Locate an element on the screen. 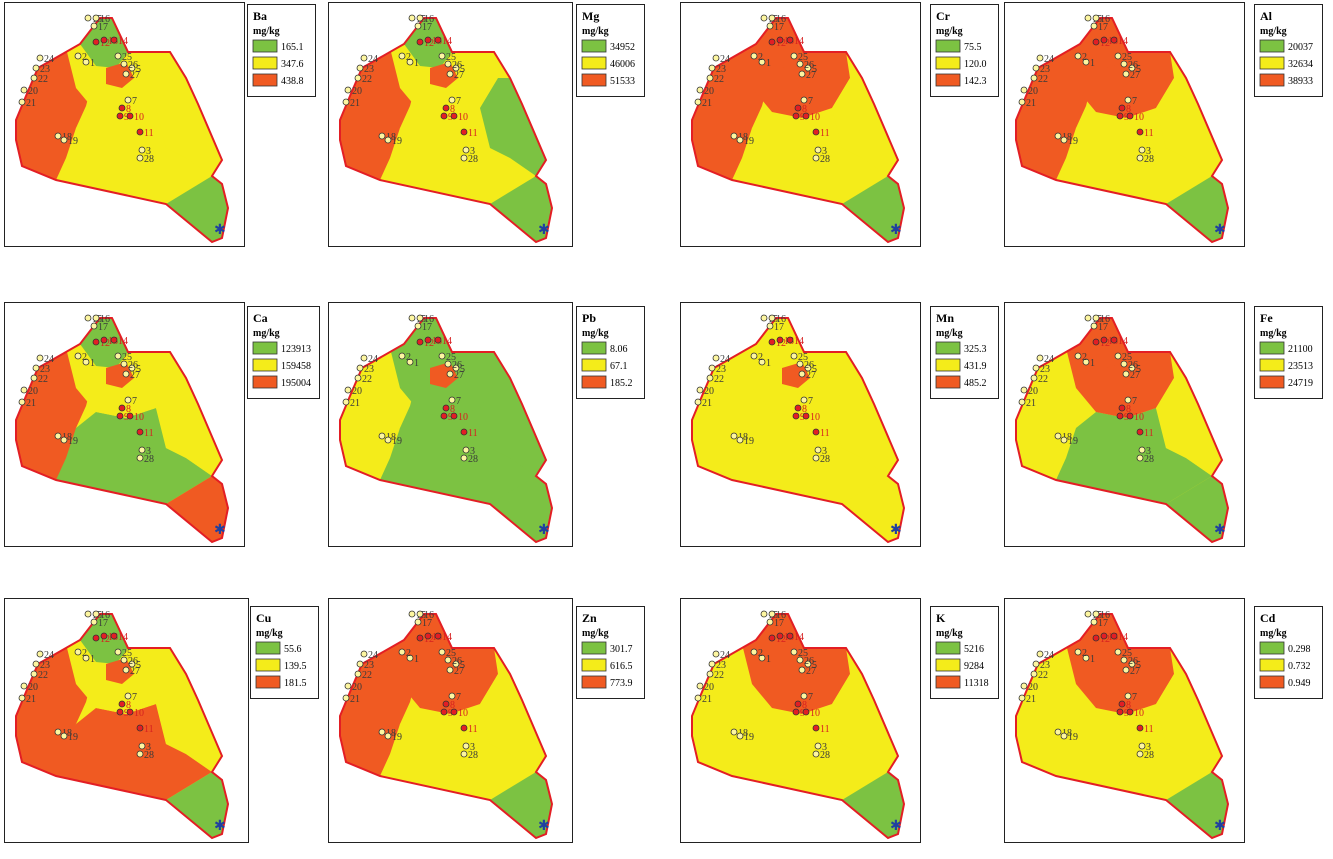 Image resolution: width=1333 pixels, height=859 pixels. legend-unit-label: mg/kg is located at coordinates (269, 633).